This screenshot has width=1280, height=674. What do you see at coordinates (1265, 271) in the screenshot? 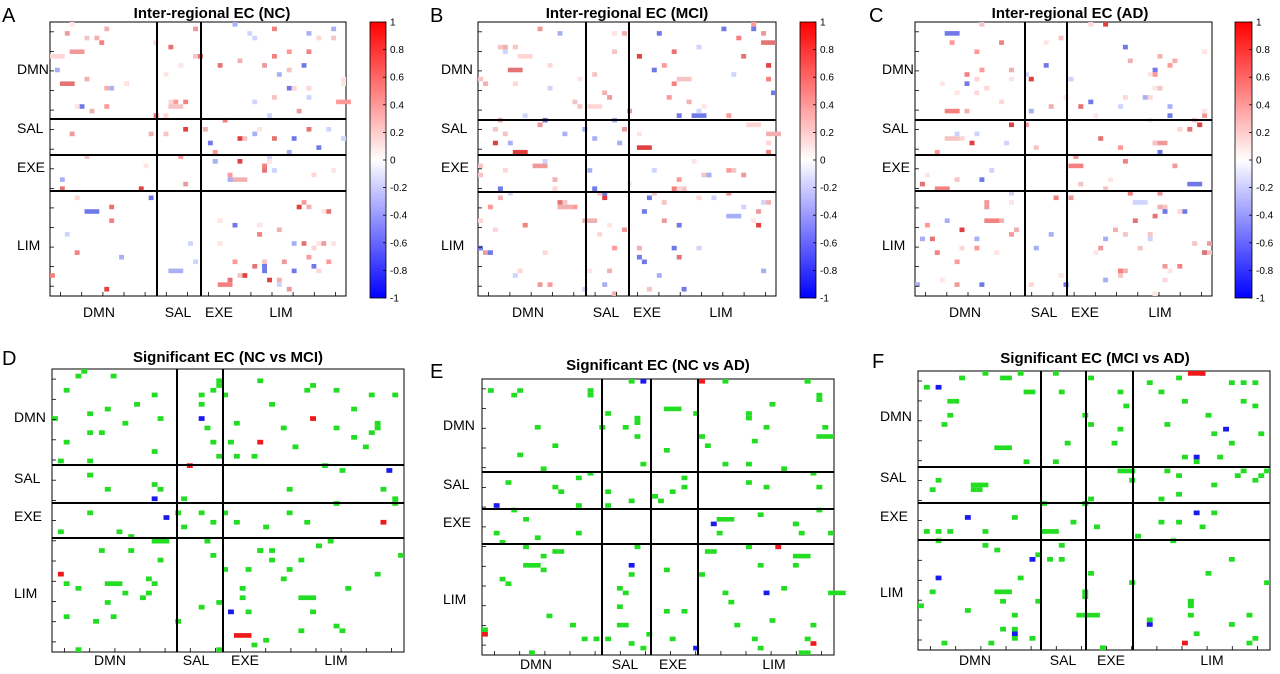
I see `colorbar-tick-label: -0.8` at bounding box center [1265, 271].